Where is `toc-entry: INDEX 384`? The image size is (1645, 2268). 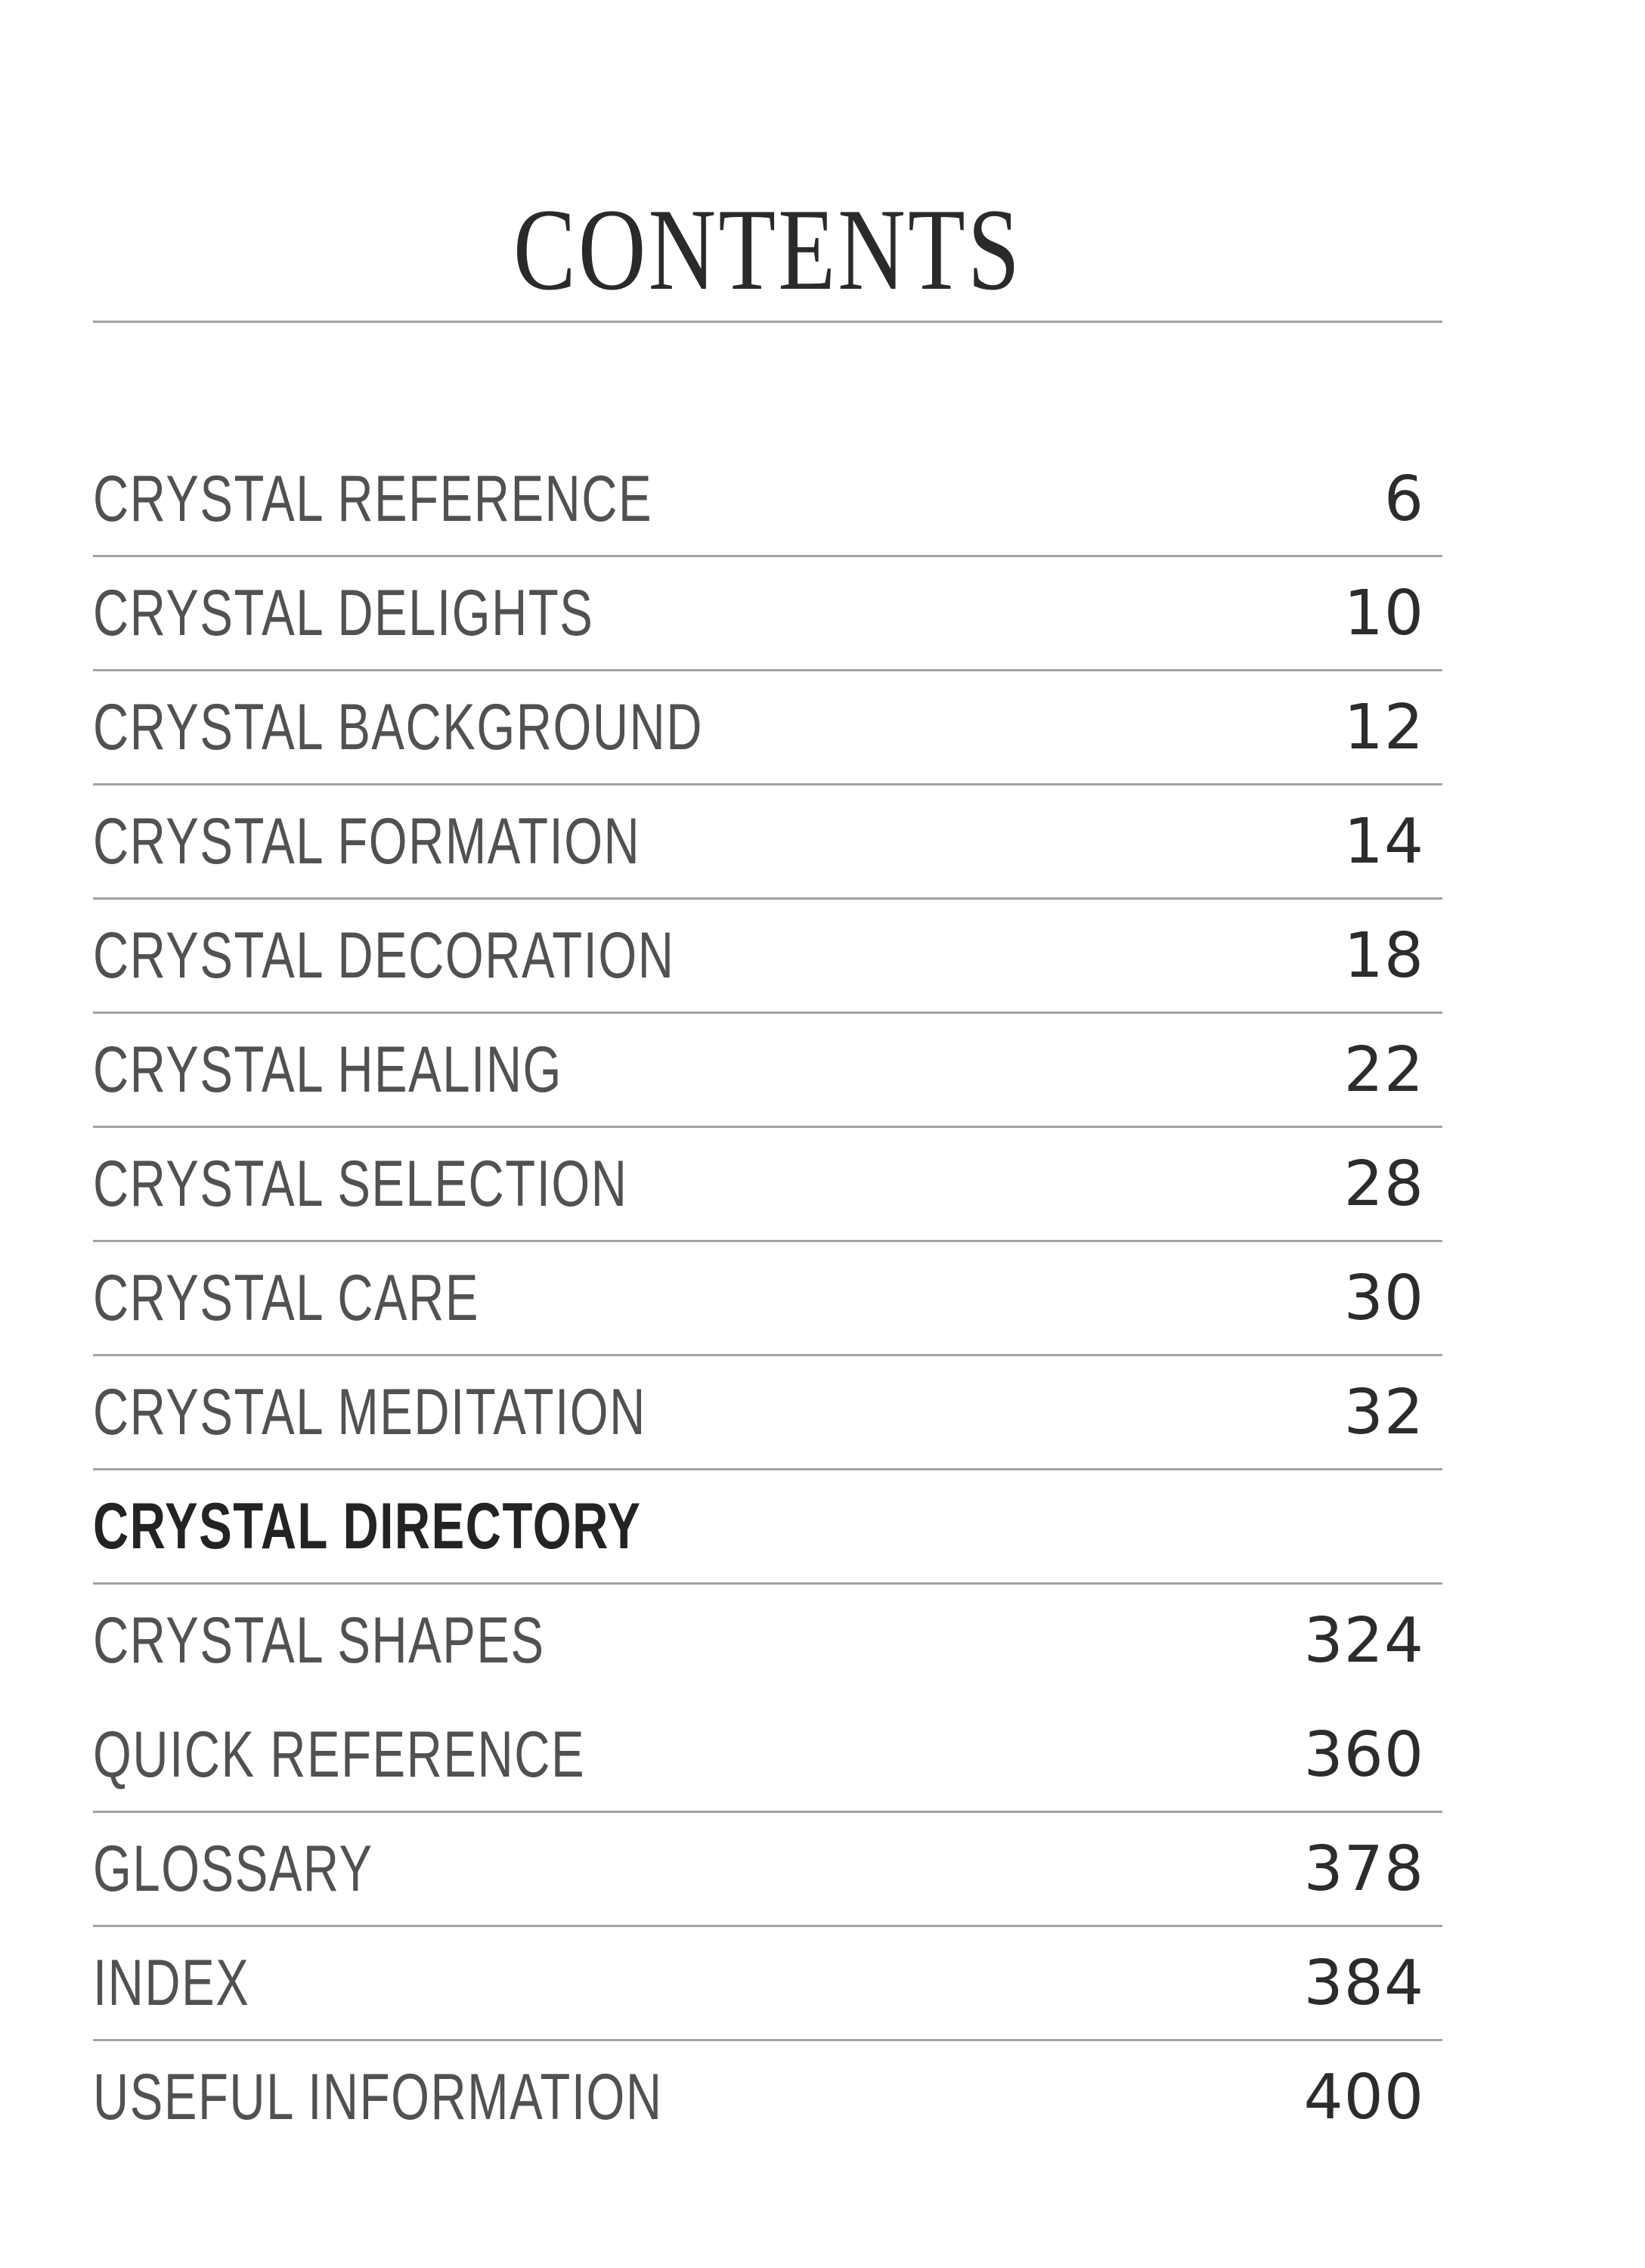
toc-entry: INDEX 384 is located at coordinates (767, 1984).